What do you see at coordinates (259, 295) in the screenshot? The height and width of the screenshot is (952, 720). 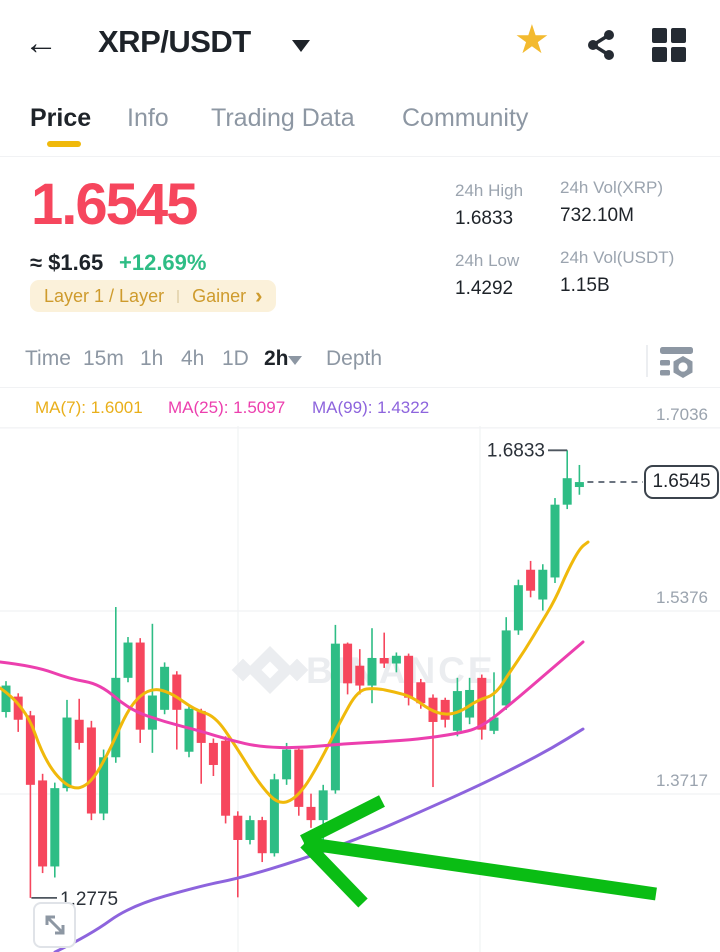 I see `chevron-right-icon: ›` at bounding box center [259, 295].